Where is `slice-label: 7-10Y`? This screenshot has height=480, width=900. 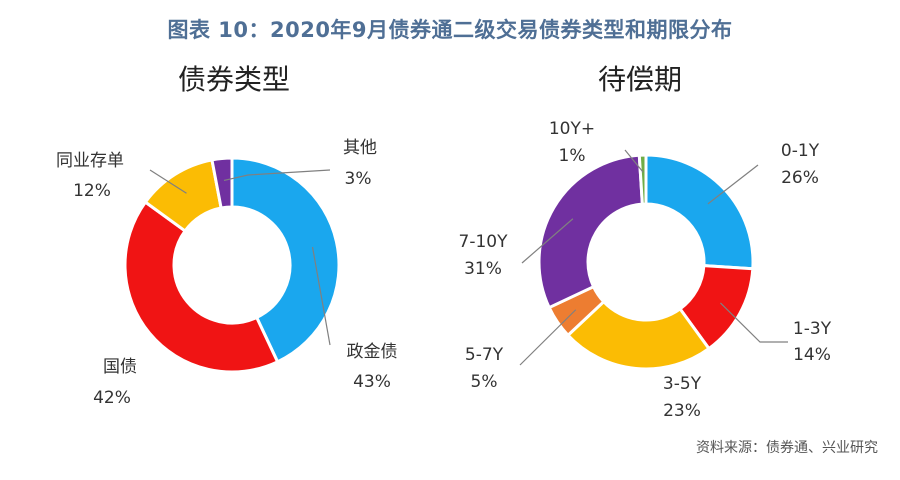 slice-label: 7-10Y is located at coordinates (484, 242).